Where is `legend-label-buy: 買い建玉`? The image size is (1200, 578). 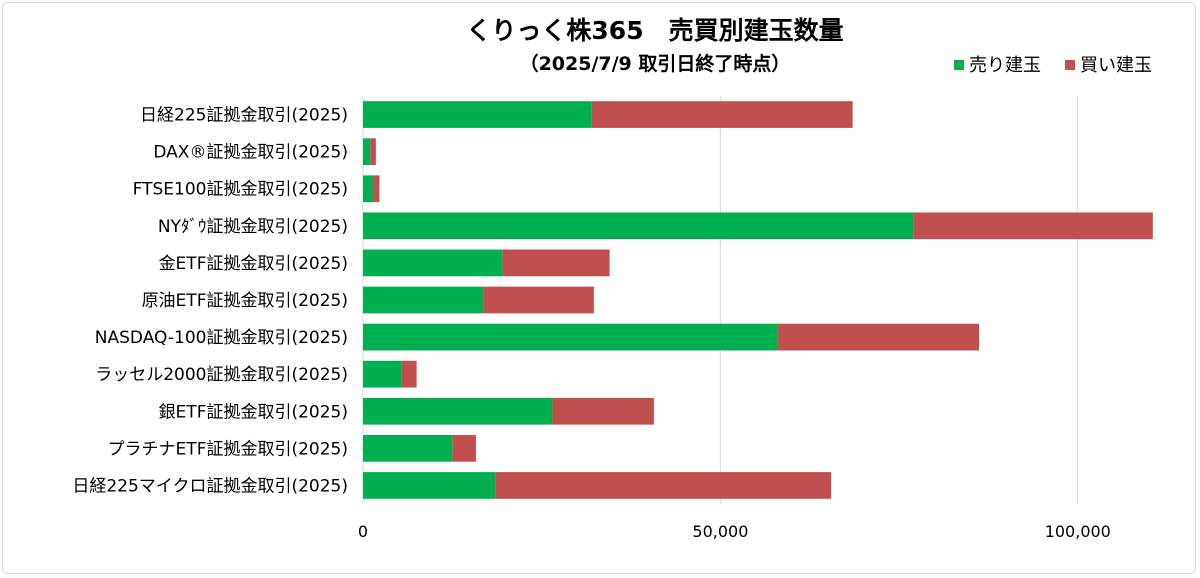 legend-label-buy: 買い建玉 is located at coordinates (1116, 65).